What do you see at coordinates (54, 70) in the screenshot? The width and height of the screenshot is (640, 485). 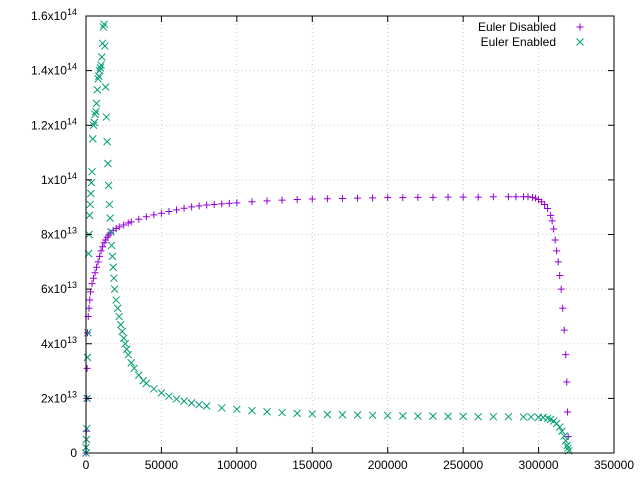 I see `y-tick-label: 1.4x10¹⁴` at bounding box center [54, 70].